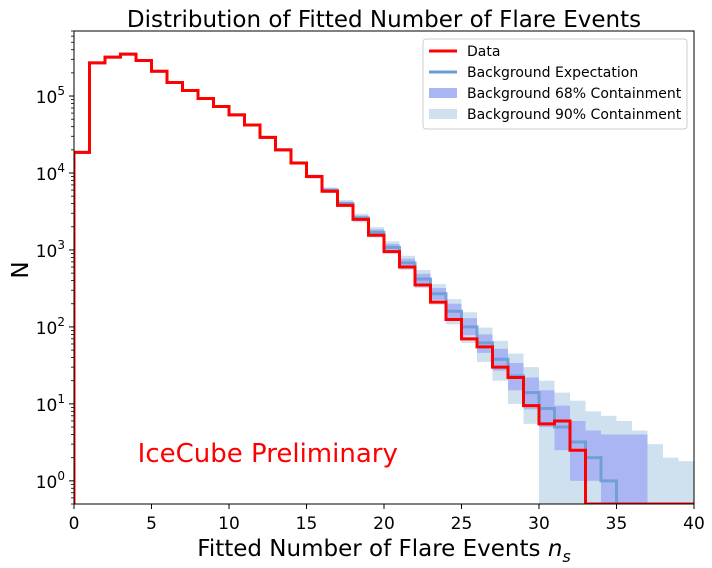  What do you see at coordinates (617, 524) in the screenshot?
I see `x-tick-label: 35` at bounding box center [617, 524].